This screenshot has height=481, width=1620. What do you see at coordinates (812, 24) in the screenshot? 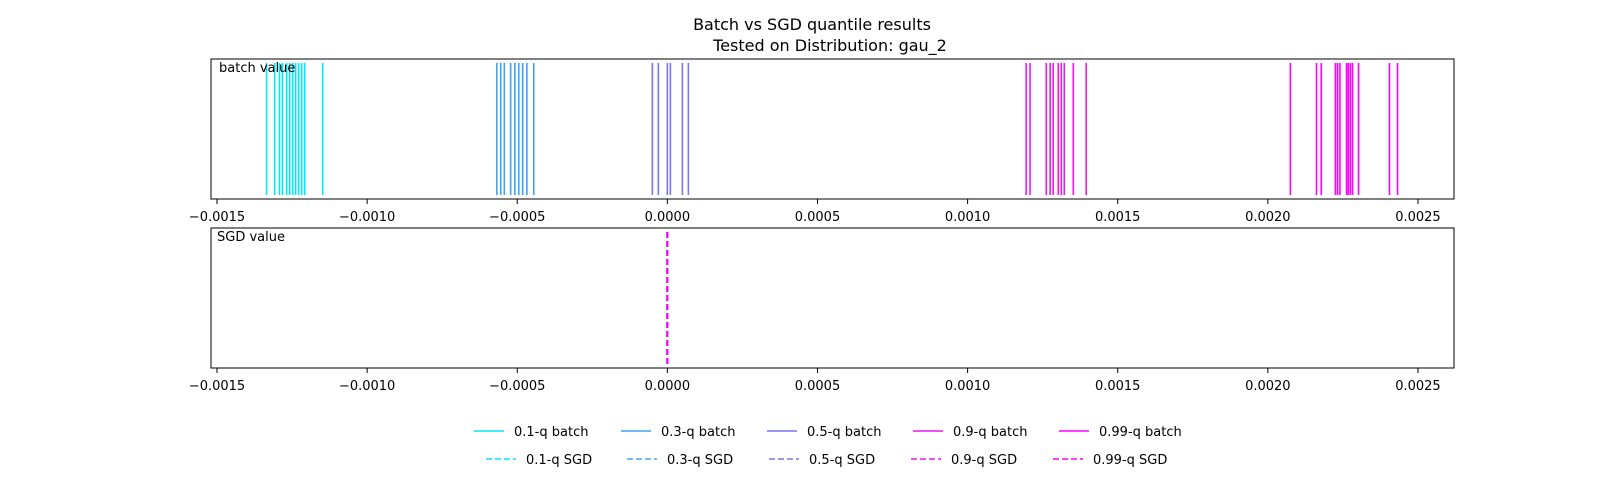
I see `chart-title: Batch vs SGD quantile results` at bounding box center [812, 24].